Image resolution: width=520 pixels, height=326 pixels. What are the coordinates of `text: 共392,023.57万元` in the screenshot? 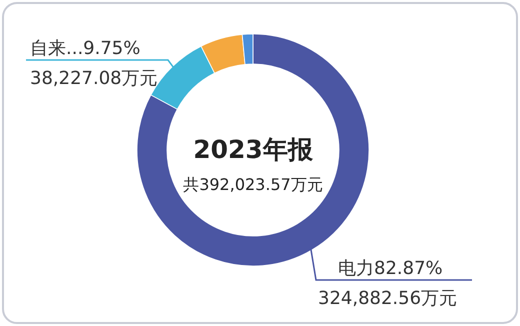 It's located at (253, 184).